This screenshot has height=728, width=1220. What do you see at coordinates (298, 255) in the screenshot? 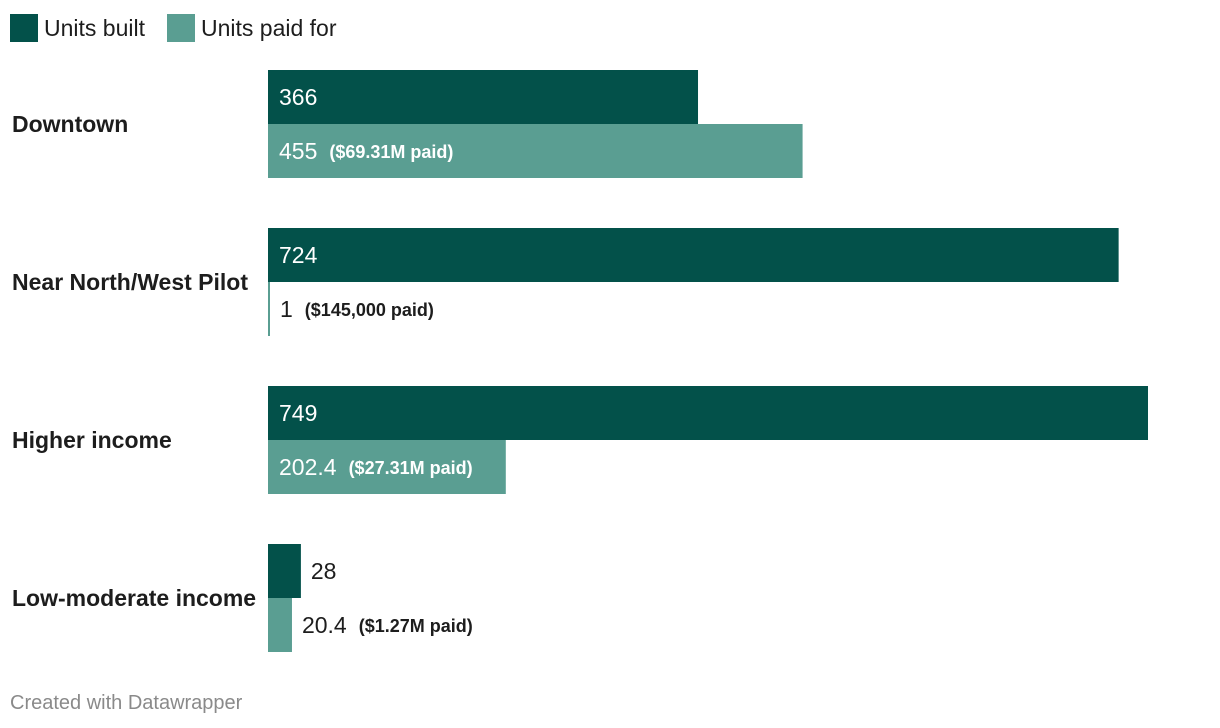
I see `value-label-units-built-near-north-west-pilot: 724` at bounding box center [298, 255].